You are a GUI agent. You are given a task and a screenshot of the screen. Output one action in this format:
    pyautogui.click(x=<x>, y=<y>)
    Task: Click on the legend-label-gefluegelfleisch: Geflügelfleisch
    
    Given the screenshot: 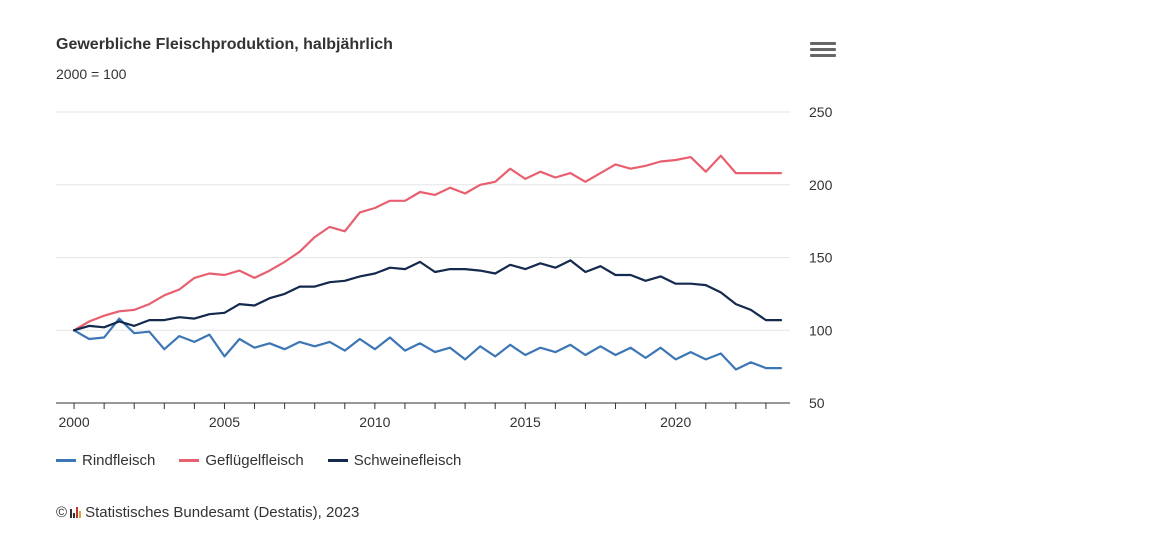 What is the action you would take?
    pyautogui.click(x=254, y=460)
    